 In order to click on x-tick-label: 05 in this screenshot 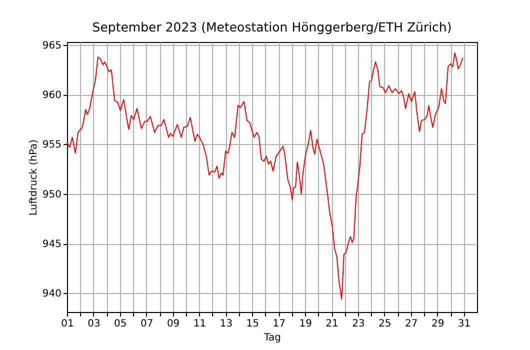, I will do `click(120, 324)`.